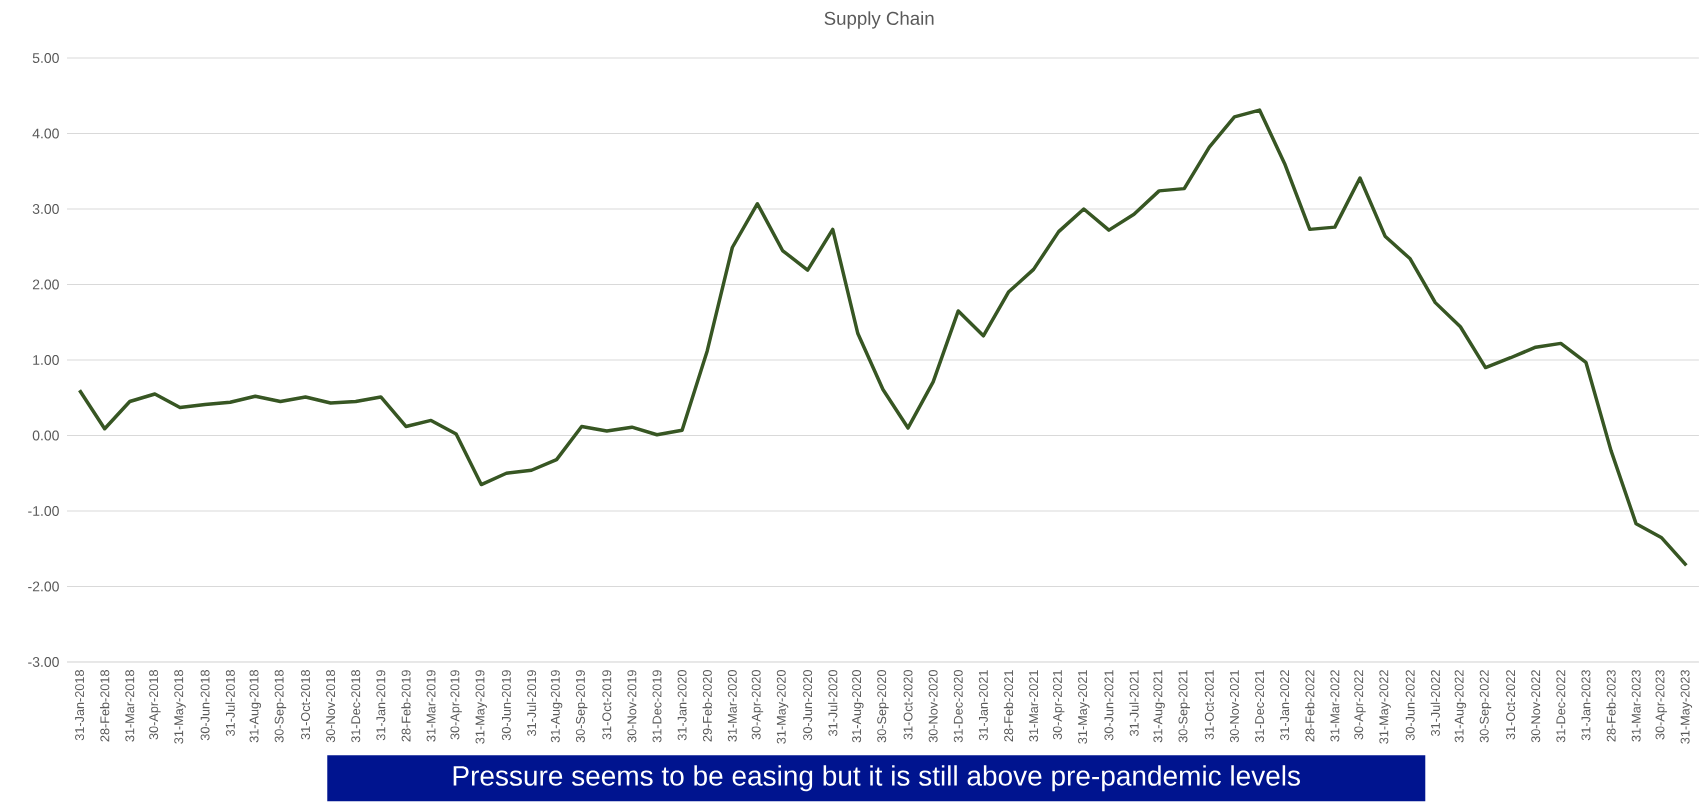  I want to click on x-tick-label: 31-Oct-2022, so click(1511, 705).